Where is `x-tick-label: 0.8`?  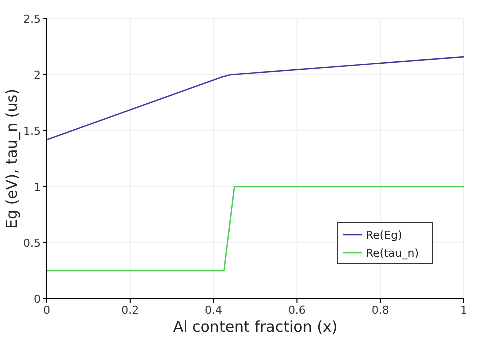
x-tick-label: 0.8 is located at coordinates (381, 310).